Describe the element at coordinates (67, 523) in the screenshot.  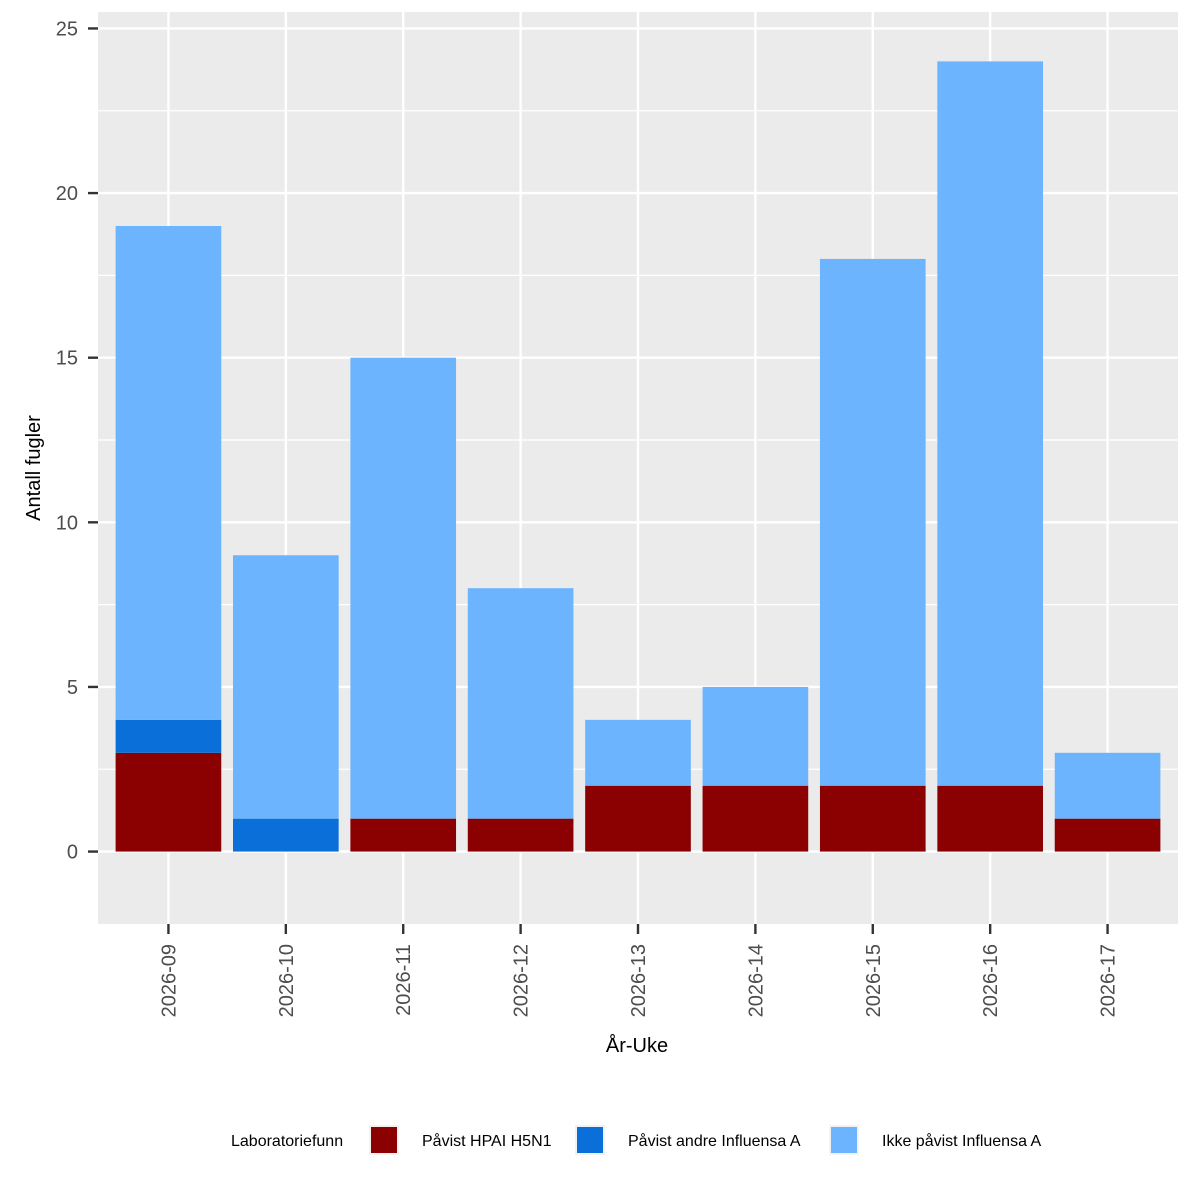
I see `y-tick-label: 10` at that location.